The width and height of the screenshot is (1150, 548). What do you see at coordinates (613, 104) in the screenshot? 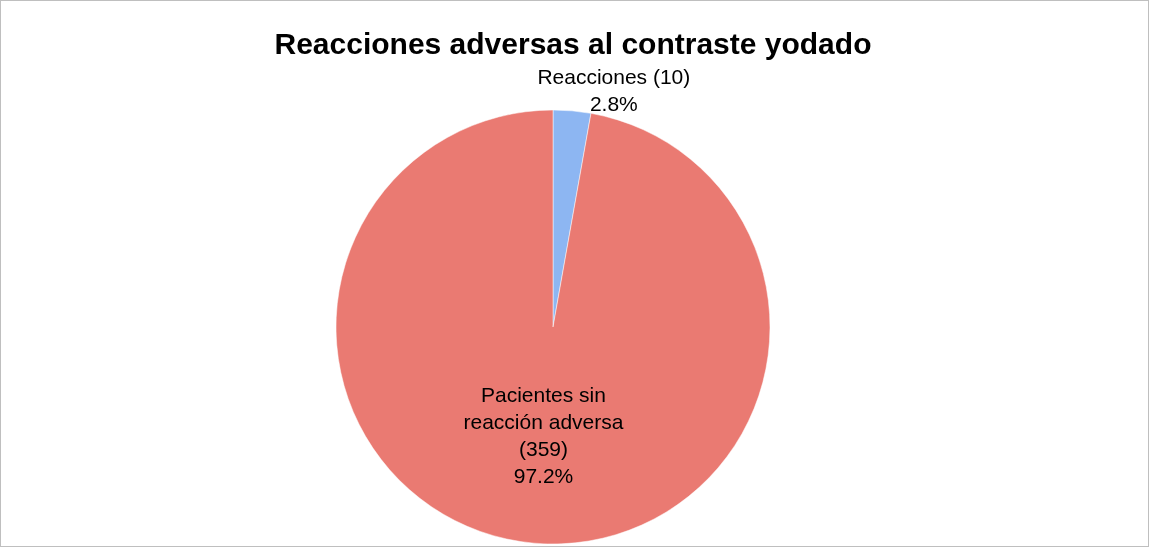
I see `data-label: 2.8%` at bounding box center [613, 104].